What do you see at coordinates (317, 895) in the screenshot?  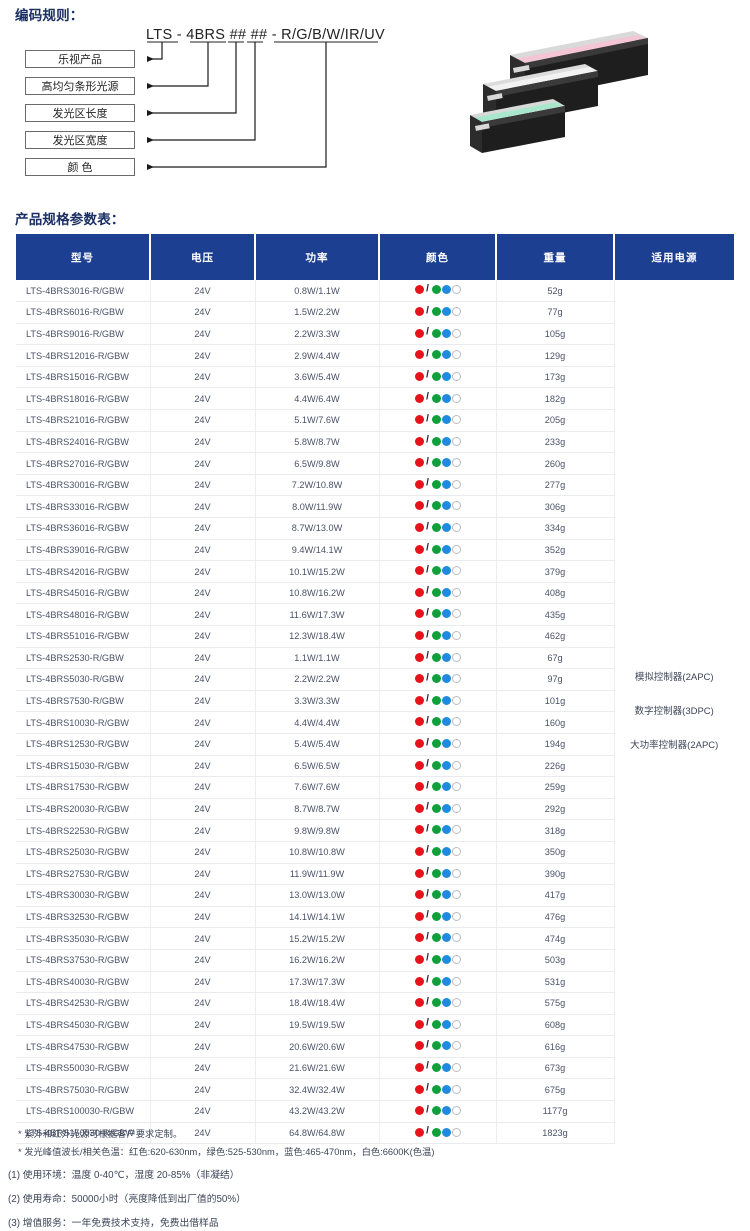 I see `cell-power: 13.0W/13.0W` at bounding box center [317, 895].